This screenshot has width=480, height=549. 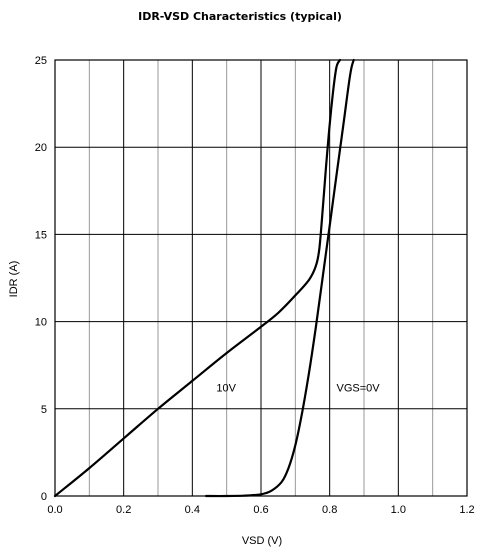 I want to click on x-tick-label: 1.2, so click(x=466, y=510).